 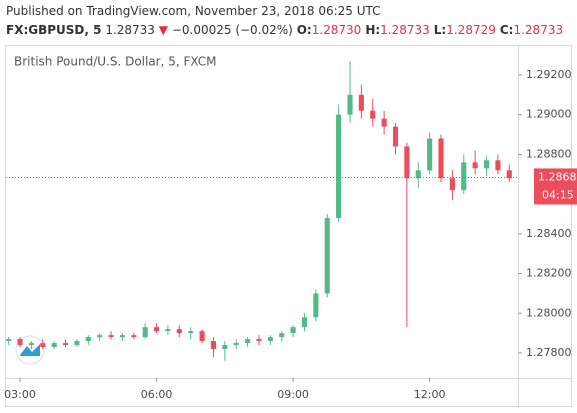 What do you see at coordinates (373, 30) in the screenshot?
I see `ohlc-key: H:` at bounding box center [373, 30].